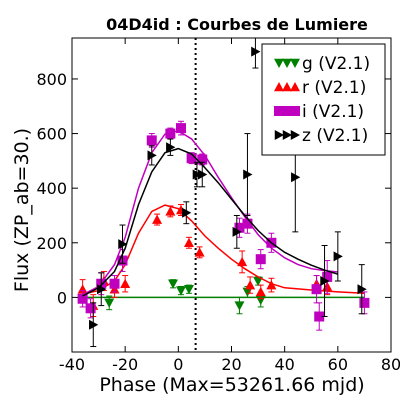 Image resolution: width=400 pixels, height=405 pixels. I want to click on x-tick-label: 20, so click(231, 364).